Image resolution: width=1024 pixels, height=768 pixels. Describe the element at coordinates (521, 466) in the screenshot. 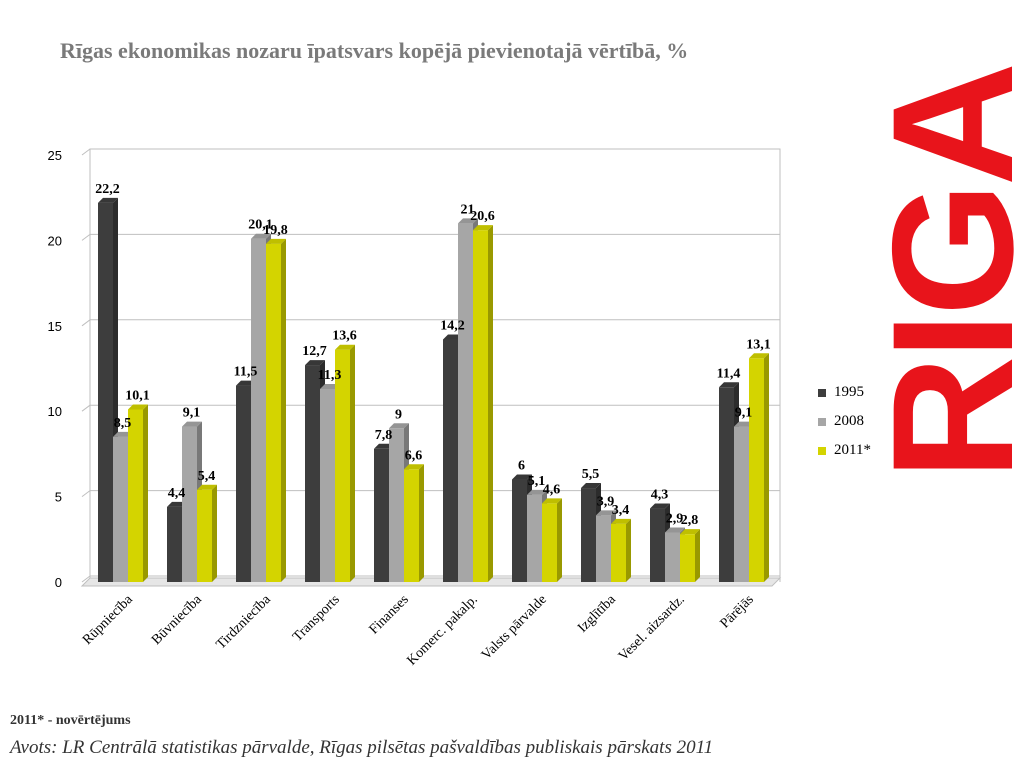

I see `data-label: 6` at that location.